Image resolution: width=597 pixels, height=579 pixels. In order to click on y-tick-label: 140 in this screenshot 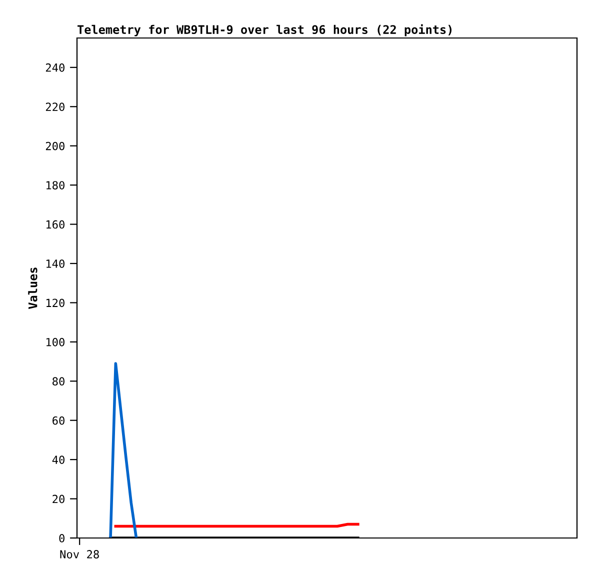, I will do `click(55, 263)`.